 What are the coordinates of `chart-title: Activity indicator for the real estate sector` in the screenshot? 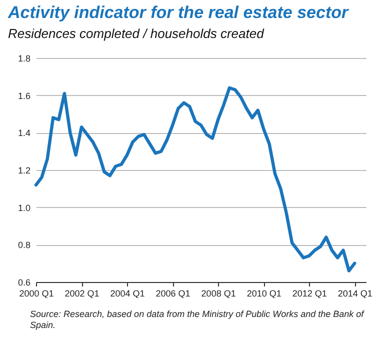 It's located at (178, 12).